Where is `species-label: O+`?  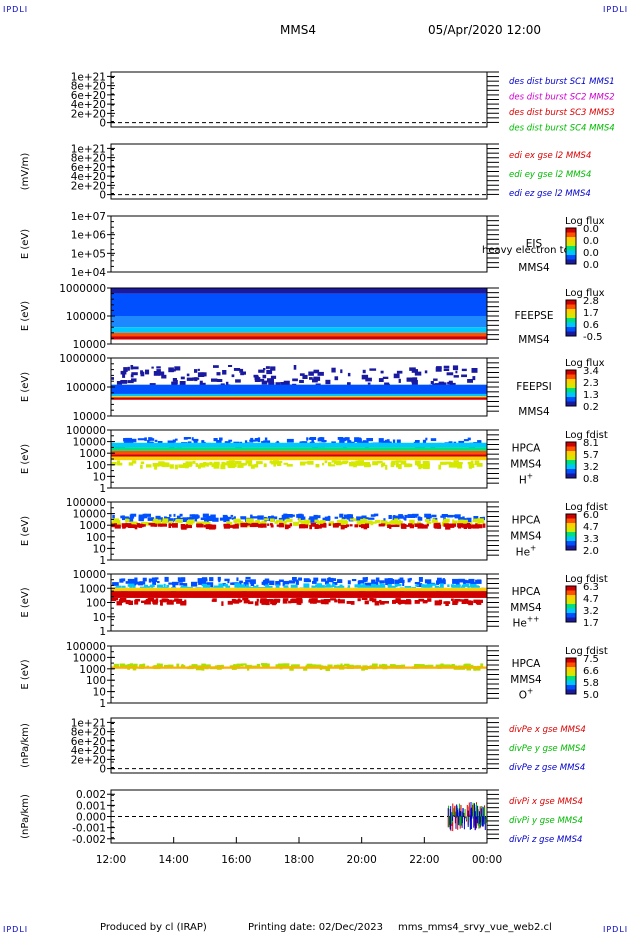 species-label: O+ is located at coordinates (526, 693).